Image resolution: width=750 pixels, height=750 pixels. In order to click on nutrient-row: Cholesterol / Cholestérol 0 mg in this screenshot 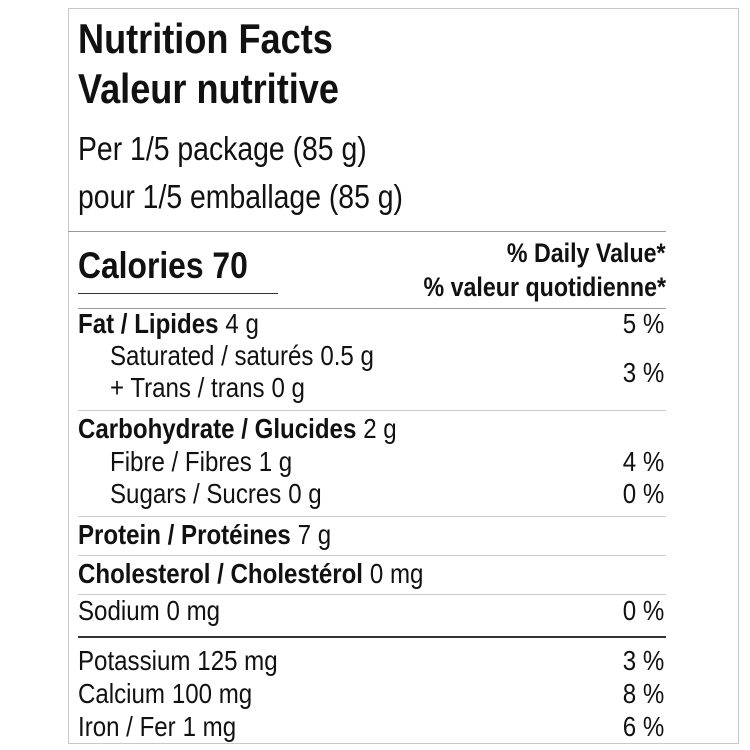, I will do `click(250, 574)`.